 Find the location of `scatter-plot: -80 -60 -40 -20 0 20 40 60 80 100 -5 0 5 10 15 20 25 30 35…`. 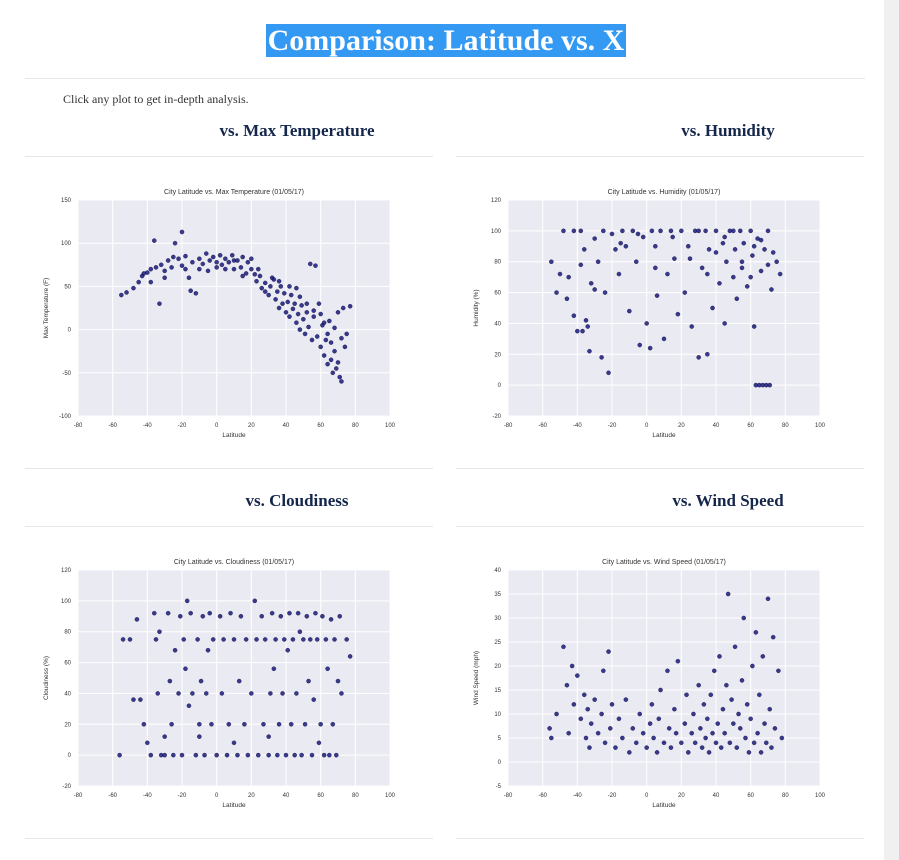

scatter-plot: -80 -60 -40 -20 0 20 40 60 80 100 -5 0 5 10 15 20 25 30 35… is located at coordinates (649, 684).